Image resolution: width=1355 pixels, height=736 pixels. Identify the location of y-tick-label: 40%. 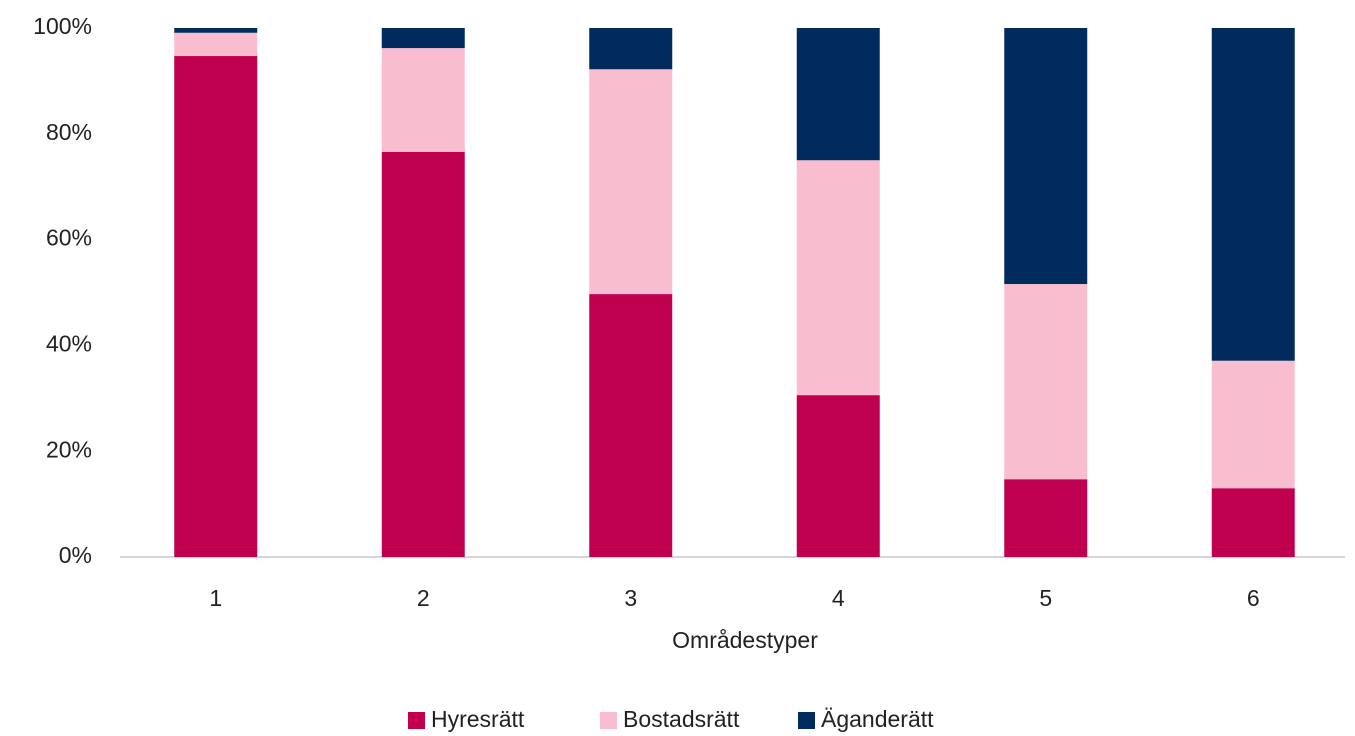
(69, 343).